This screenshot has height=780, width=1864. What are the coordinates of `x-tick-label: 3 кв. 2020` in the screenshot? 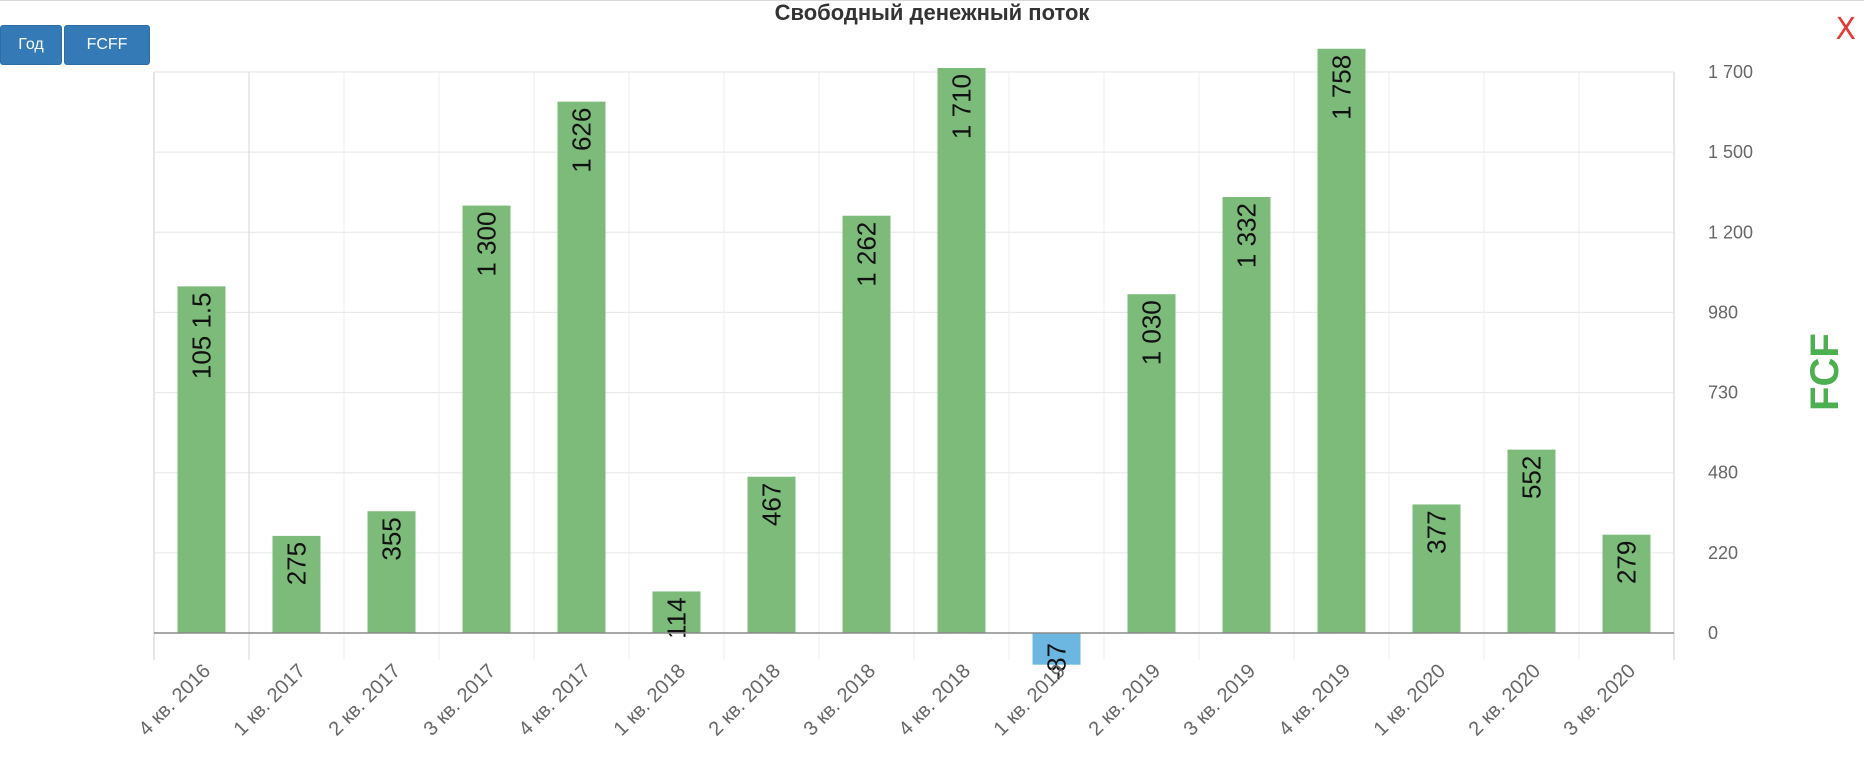 It's located at (1600, 700).